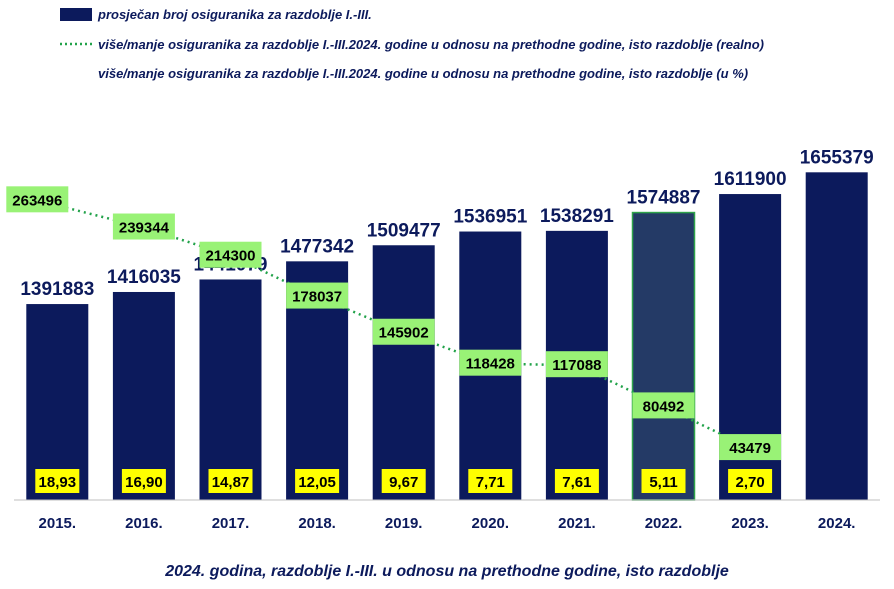 This screenshot has height=589, width=894. What do you see at coordinates (837, 523) in the screenshot?
I see `x-tick-label: 2024.` at bounding box center [837, 523].